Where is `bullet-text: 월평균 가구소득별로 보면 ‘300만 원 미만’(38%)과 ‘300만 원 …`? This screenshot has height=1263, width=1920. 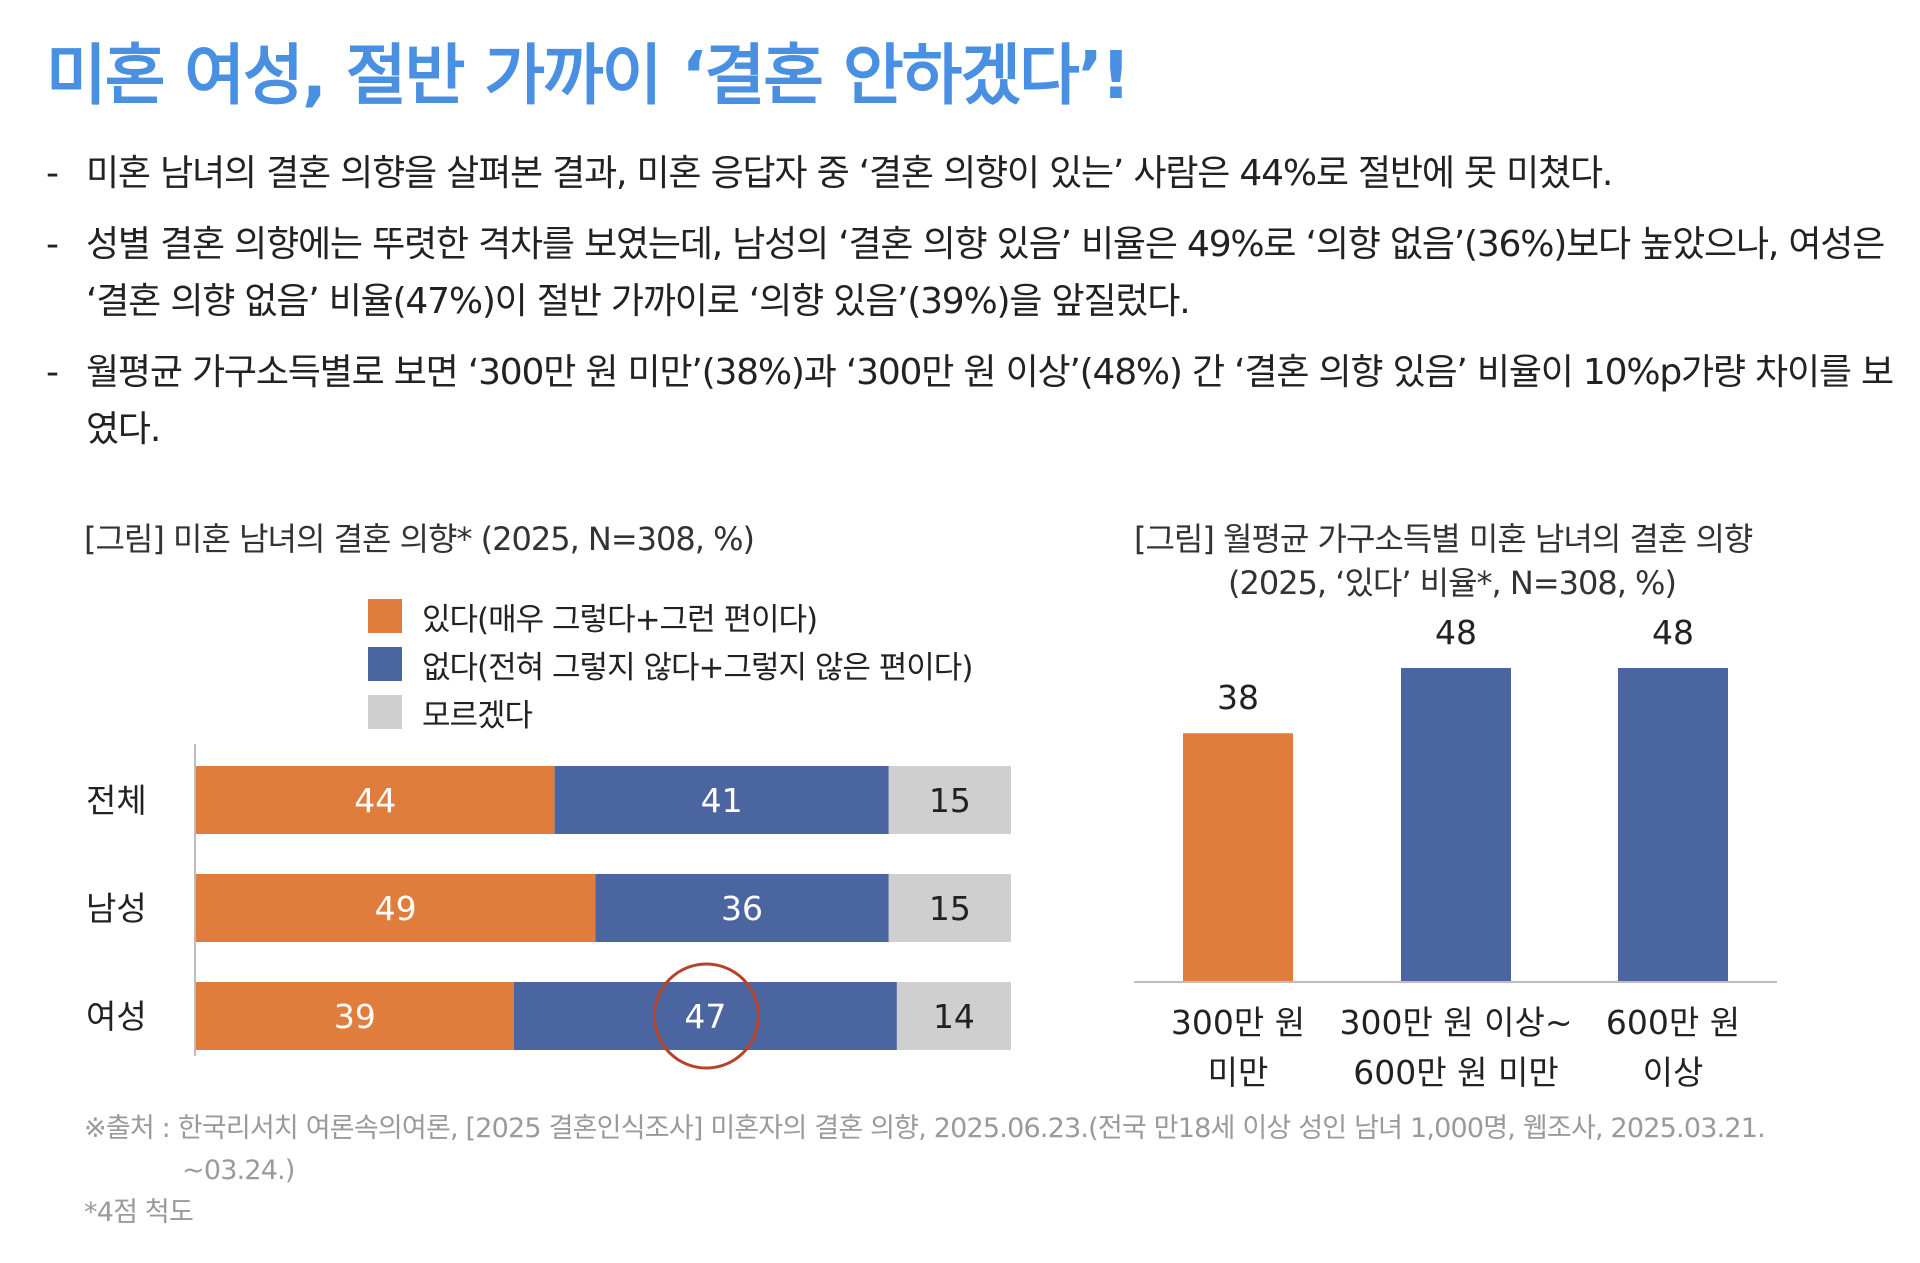 bullet-text: 월평균 가구소득별로 보면 ‘300만 원 미만’(38%)과 ‘300만 원 … is located at coordinates (990, 401).